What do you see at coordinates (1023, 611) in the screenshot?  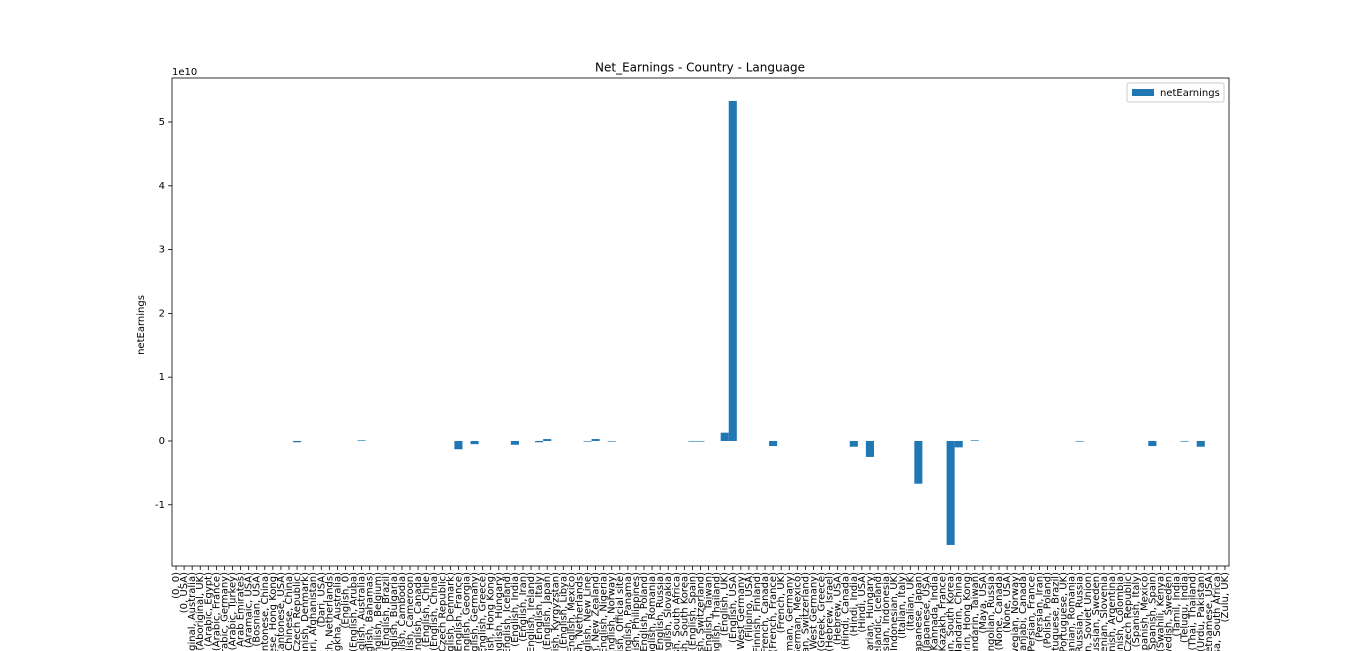 I see `x-tick-label: (Panjabi, Canada)` at bounding box center [1023, 611].